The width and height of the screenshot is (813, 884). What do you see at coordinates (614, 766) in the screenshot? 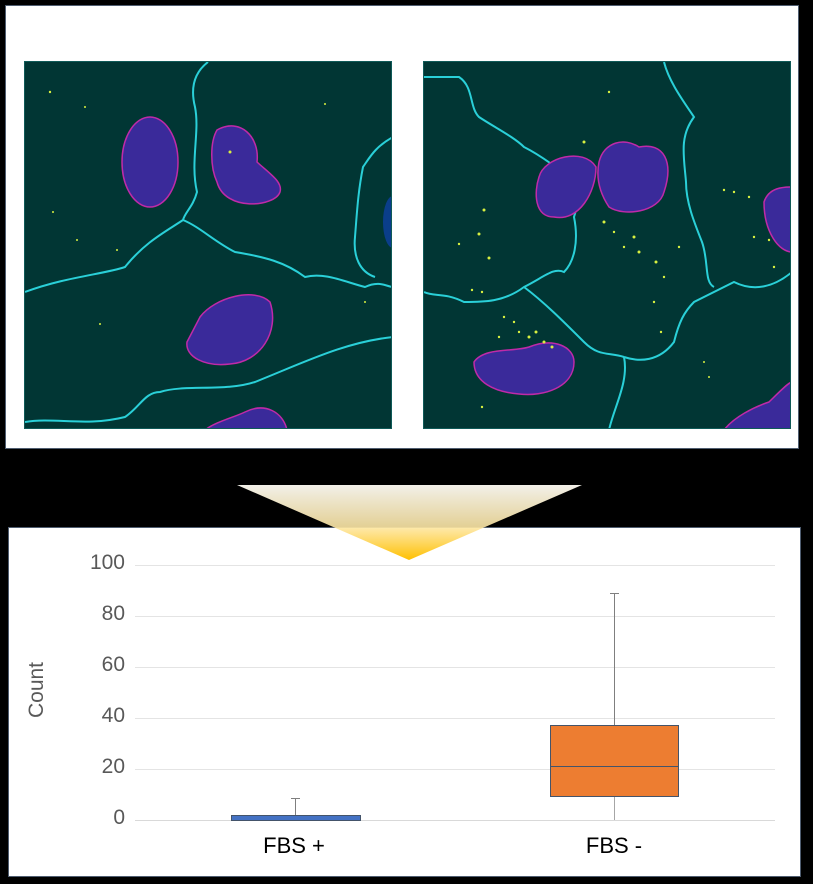
I see `median-line` at bounding box center [614, 766].